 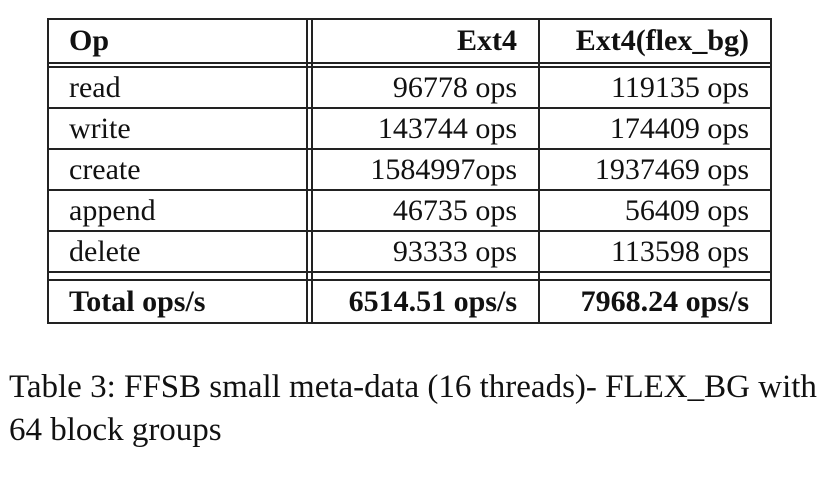 I want to click on row-op: create, so click(x=105, y=169).